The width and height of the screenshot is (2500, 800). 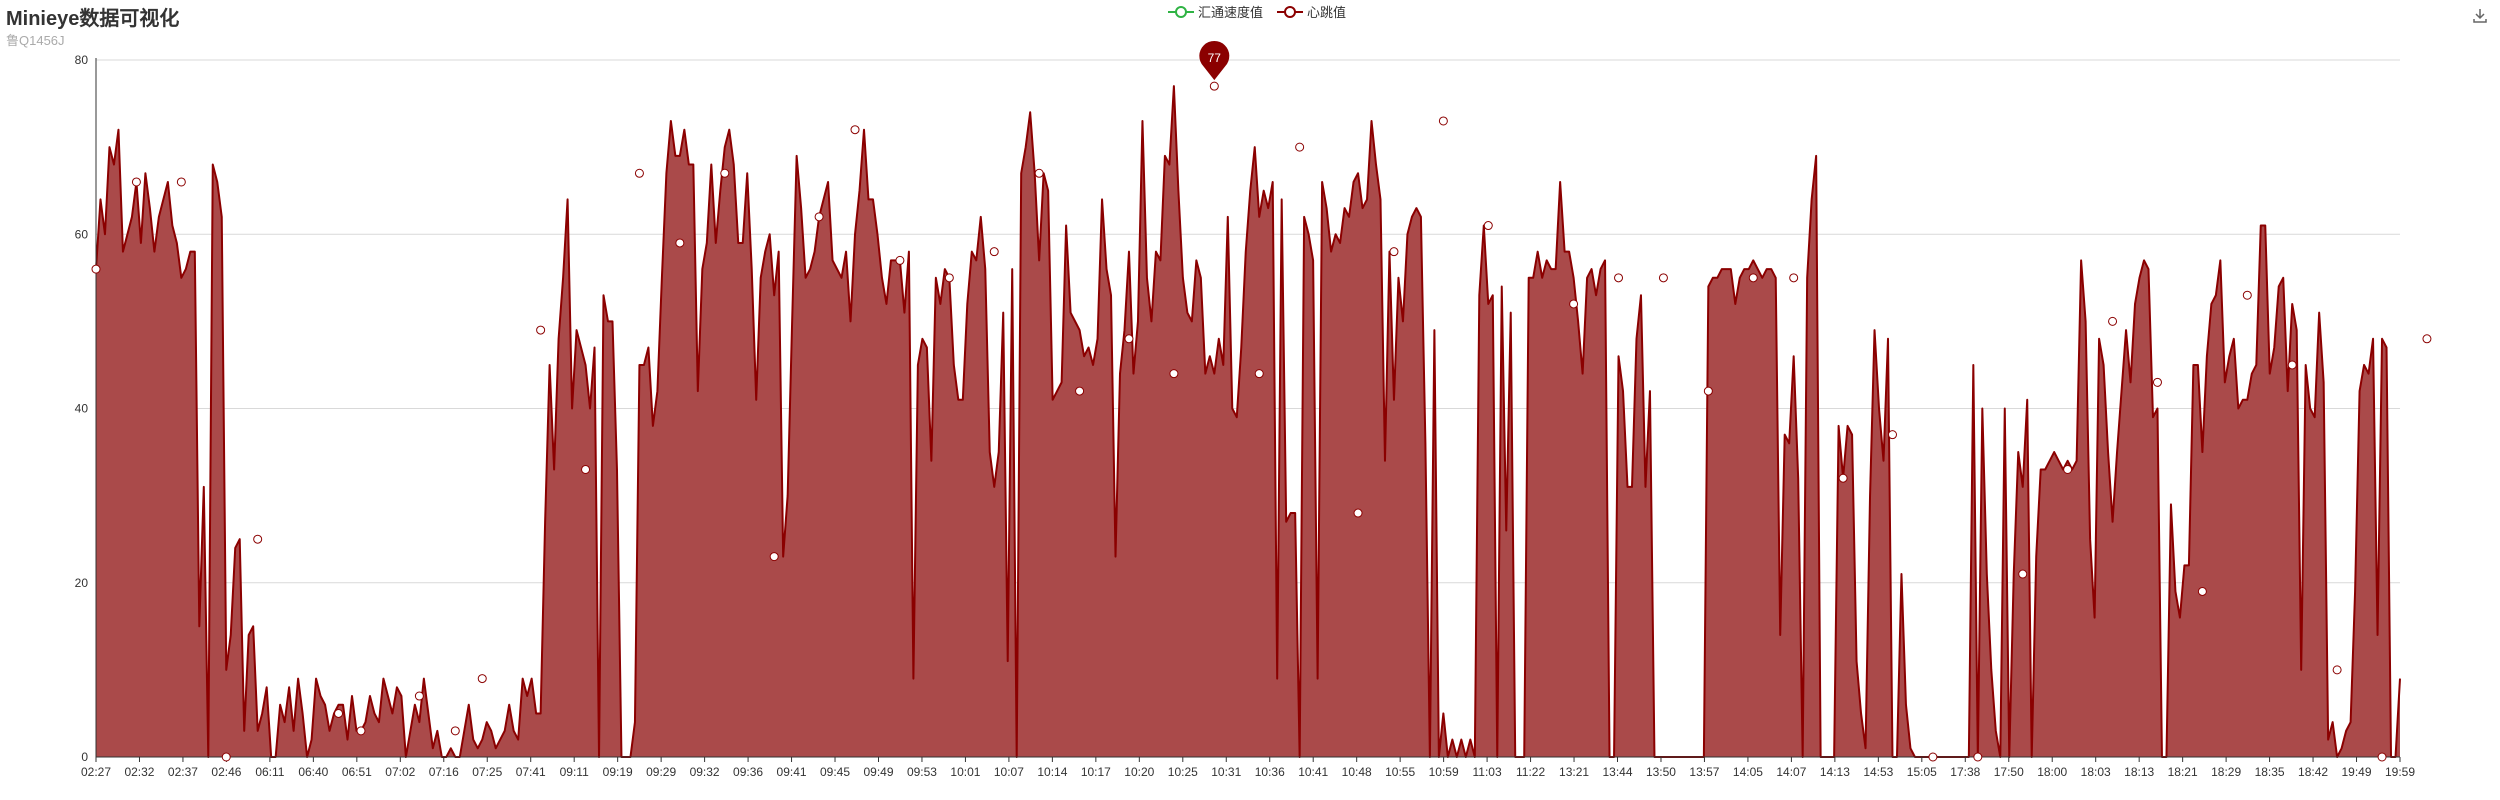 I want to click on x-tick-label: 02:46, so click(x=226, y=772).